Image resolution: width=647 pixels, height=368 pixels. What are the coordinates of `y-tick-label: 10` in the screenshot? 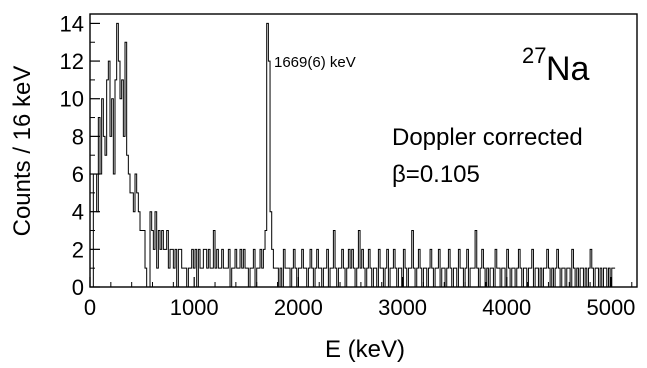 It's located at (72, 99).